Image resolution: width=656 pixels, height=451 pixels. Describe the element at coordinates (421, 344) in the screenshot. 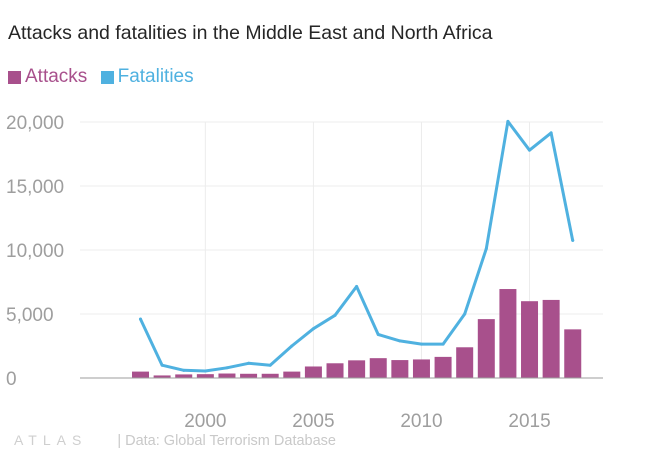

I see `point-fatalities-2010` at that location.